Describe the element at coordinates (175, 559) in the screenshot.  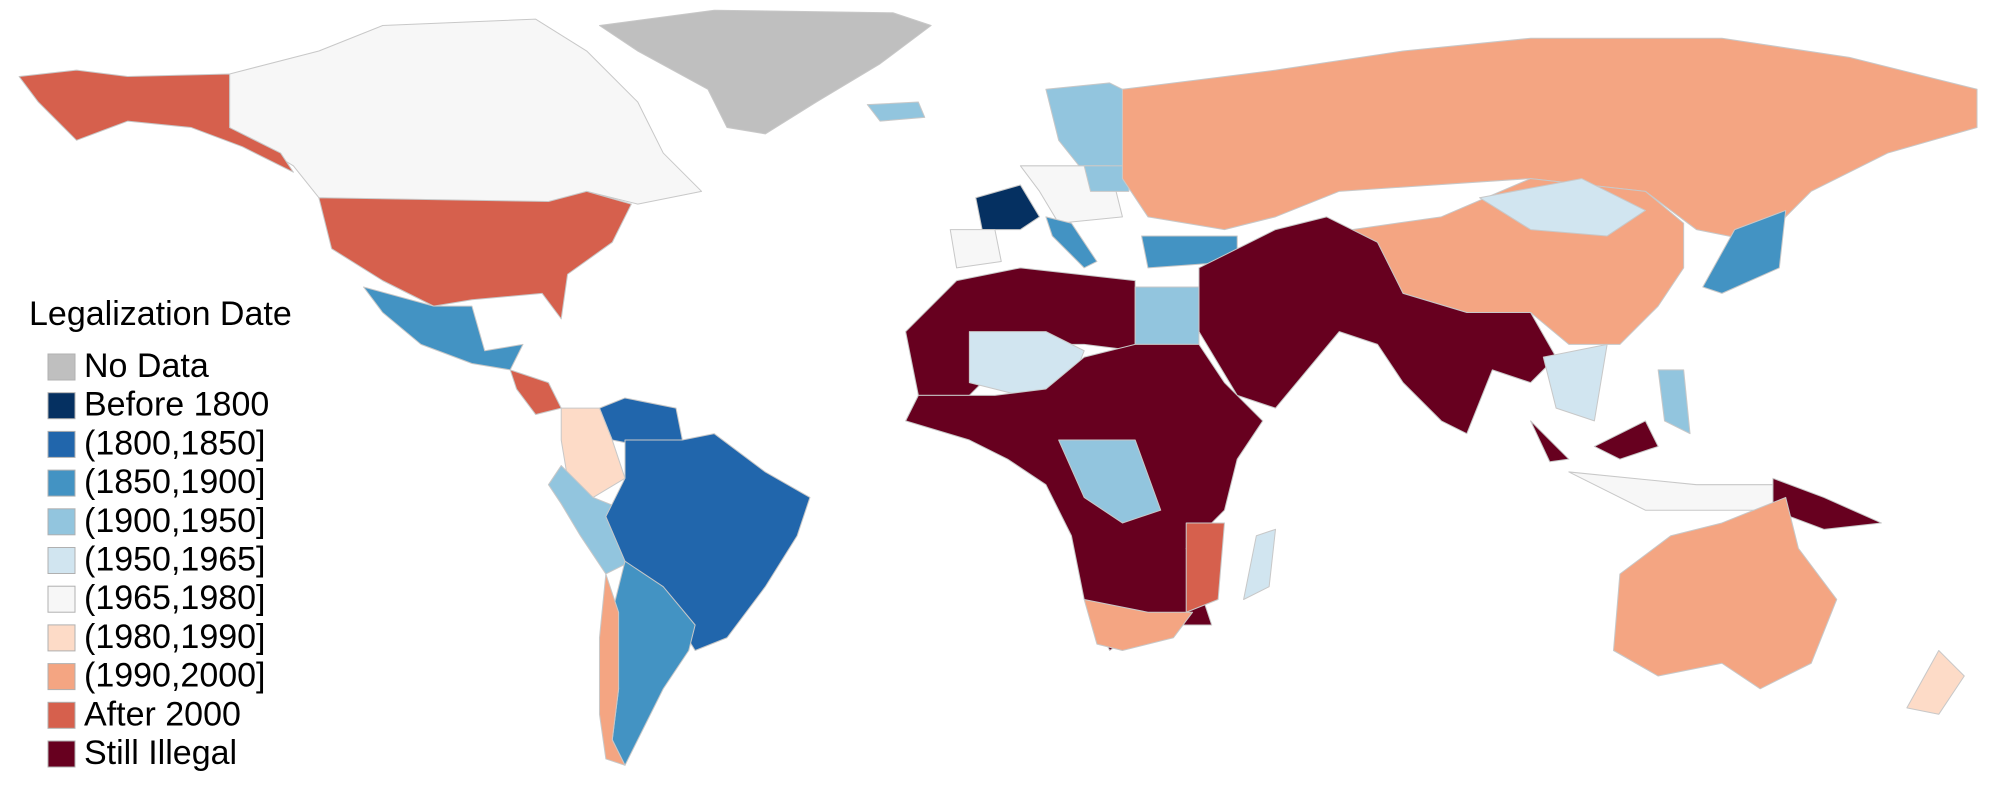
I see `legend-label: (1950,1965]` at that location.